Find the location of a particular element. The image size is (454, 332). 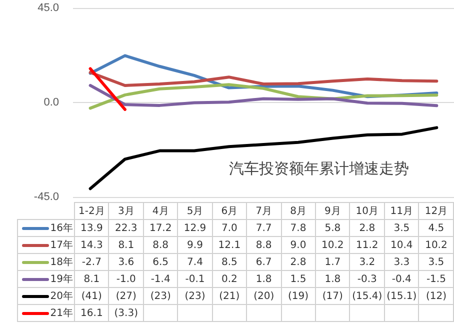

data-label: (12) is located at coordinates (436, 296).